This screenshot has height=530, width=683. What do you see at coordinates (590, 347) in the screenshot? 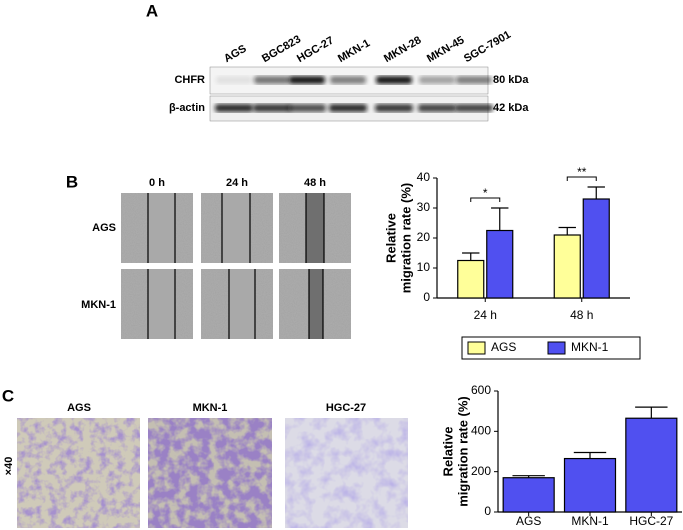
I see `legend-label: MKN-1` at bounding box center [590, 347].